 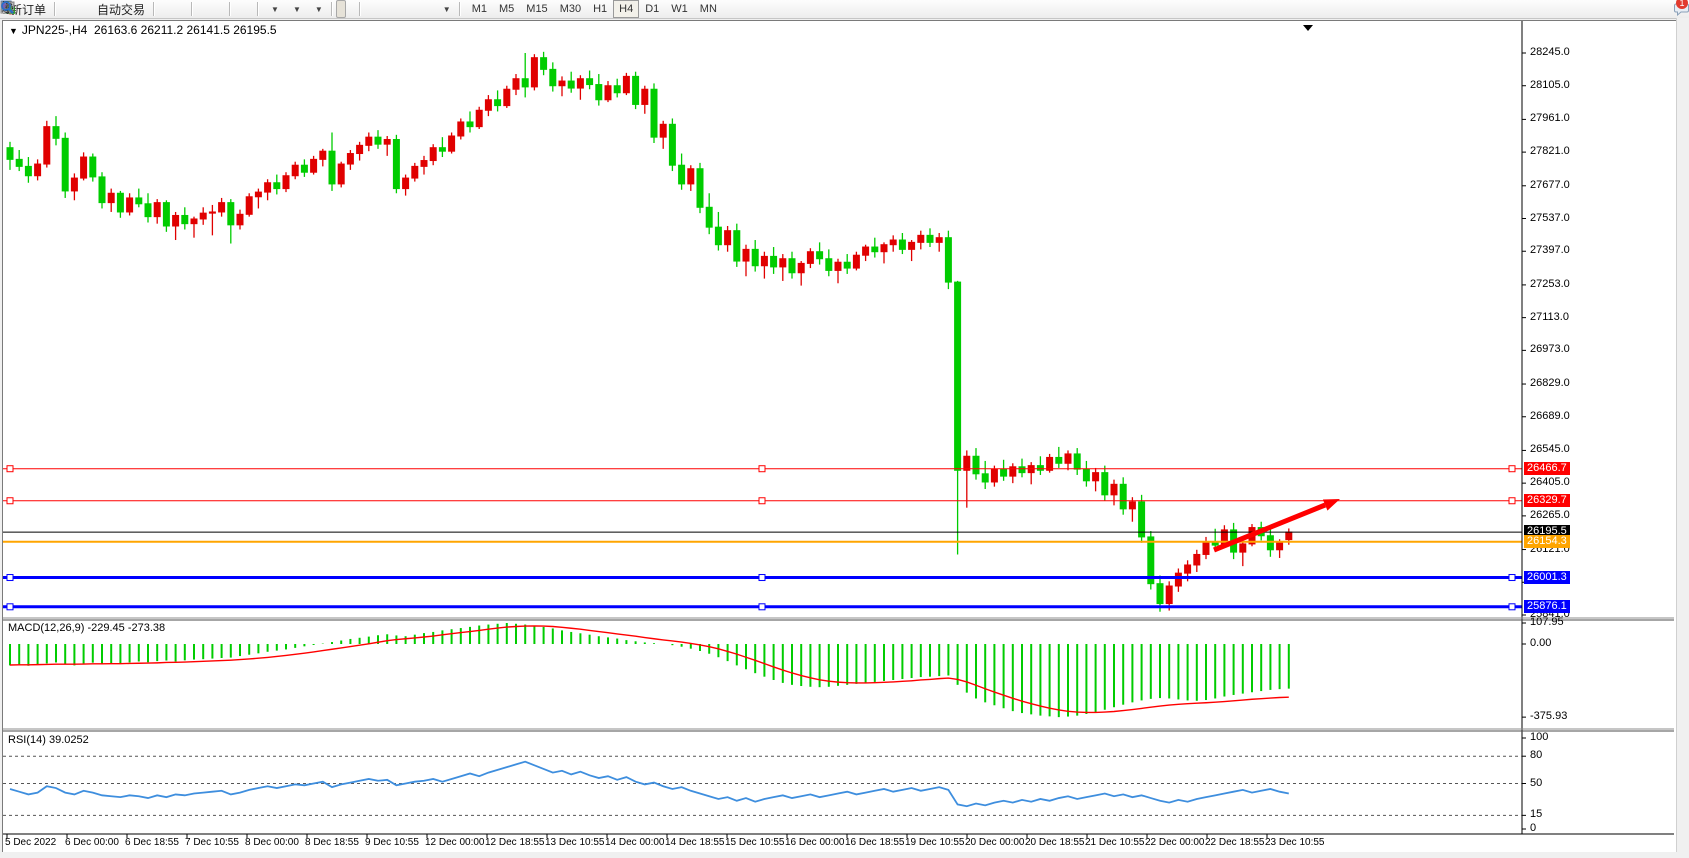 I want to click on tile-windows-button, so click(x=113, y=9).